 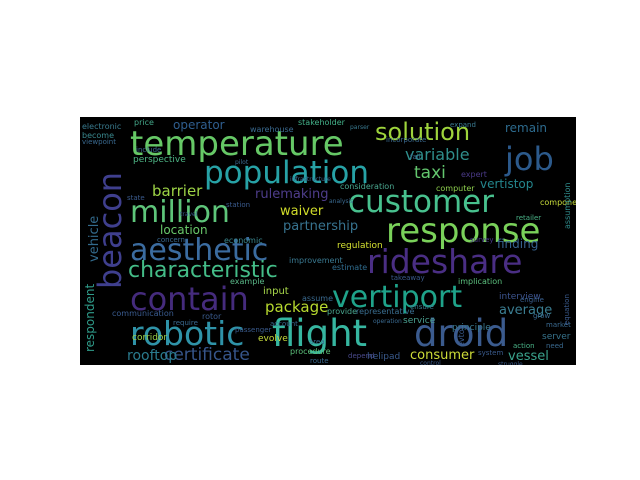 I want to click on word: fail, so click(x=415, y=157).